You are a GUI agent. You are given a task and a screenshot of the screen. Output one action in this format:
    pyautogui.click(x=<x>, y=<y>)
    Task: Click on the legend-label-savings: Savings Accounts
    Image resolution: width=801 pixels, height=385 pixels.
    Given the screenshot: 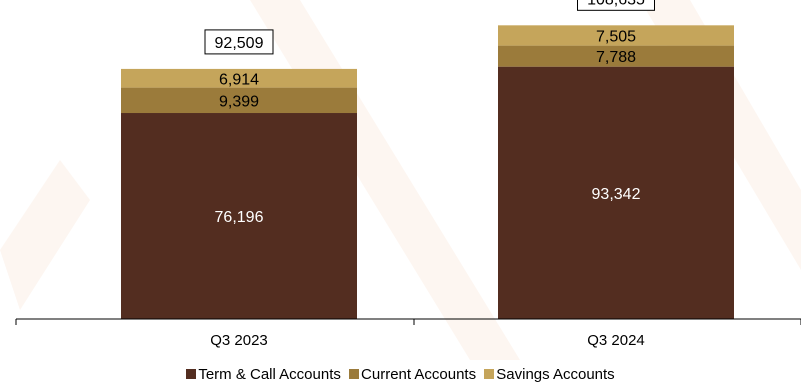 What is the action you would take?
    pyautogui.click(x=555, y=374)
    